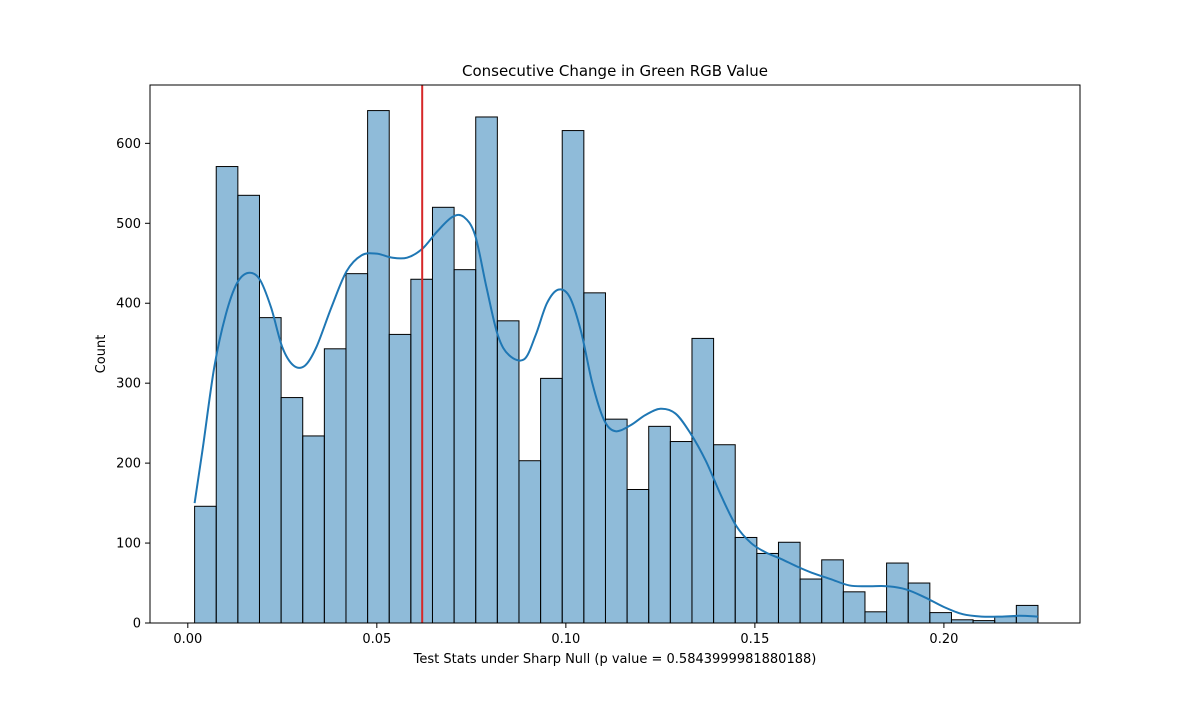 This screenshot has height=704, width=1200. I want to click on y-axis-ticks: 0 100 200 300 400 500 600, so click(133, 384).